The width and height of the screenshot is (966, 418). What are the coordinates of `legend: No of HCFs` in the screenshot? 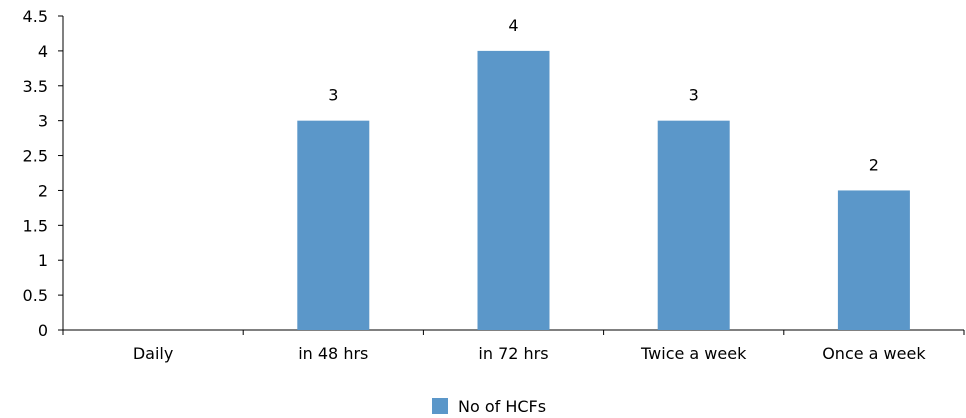 It's located at (489, 406).